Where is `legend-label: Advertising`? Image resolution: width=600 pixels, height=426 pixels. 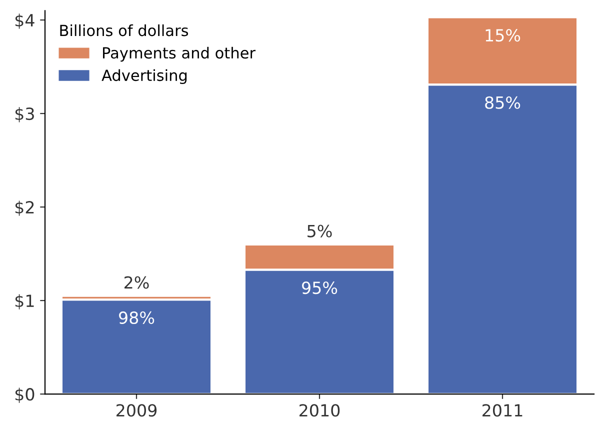 legend-label: Advertising is located at coordinates (144, 76).